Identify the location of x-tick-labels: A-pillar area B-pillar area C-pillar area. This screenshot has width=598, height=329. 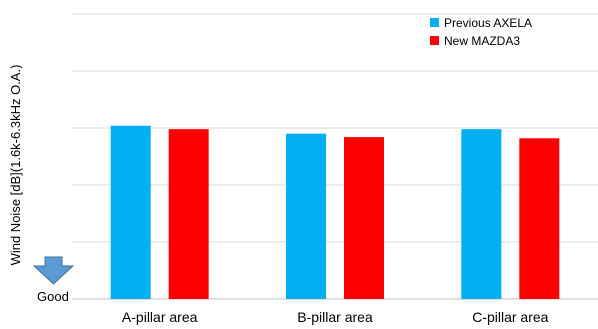
(335, 317).